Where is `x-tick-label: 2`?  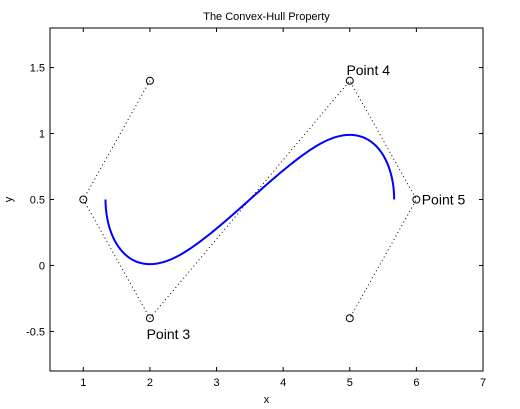 x-tick-label: 2 is located at coordinates (150, 383).